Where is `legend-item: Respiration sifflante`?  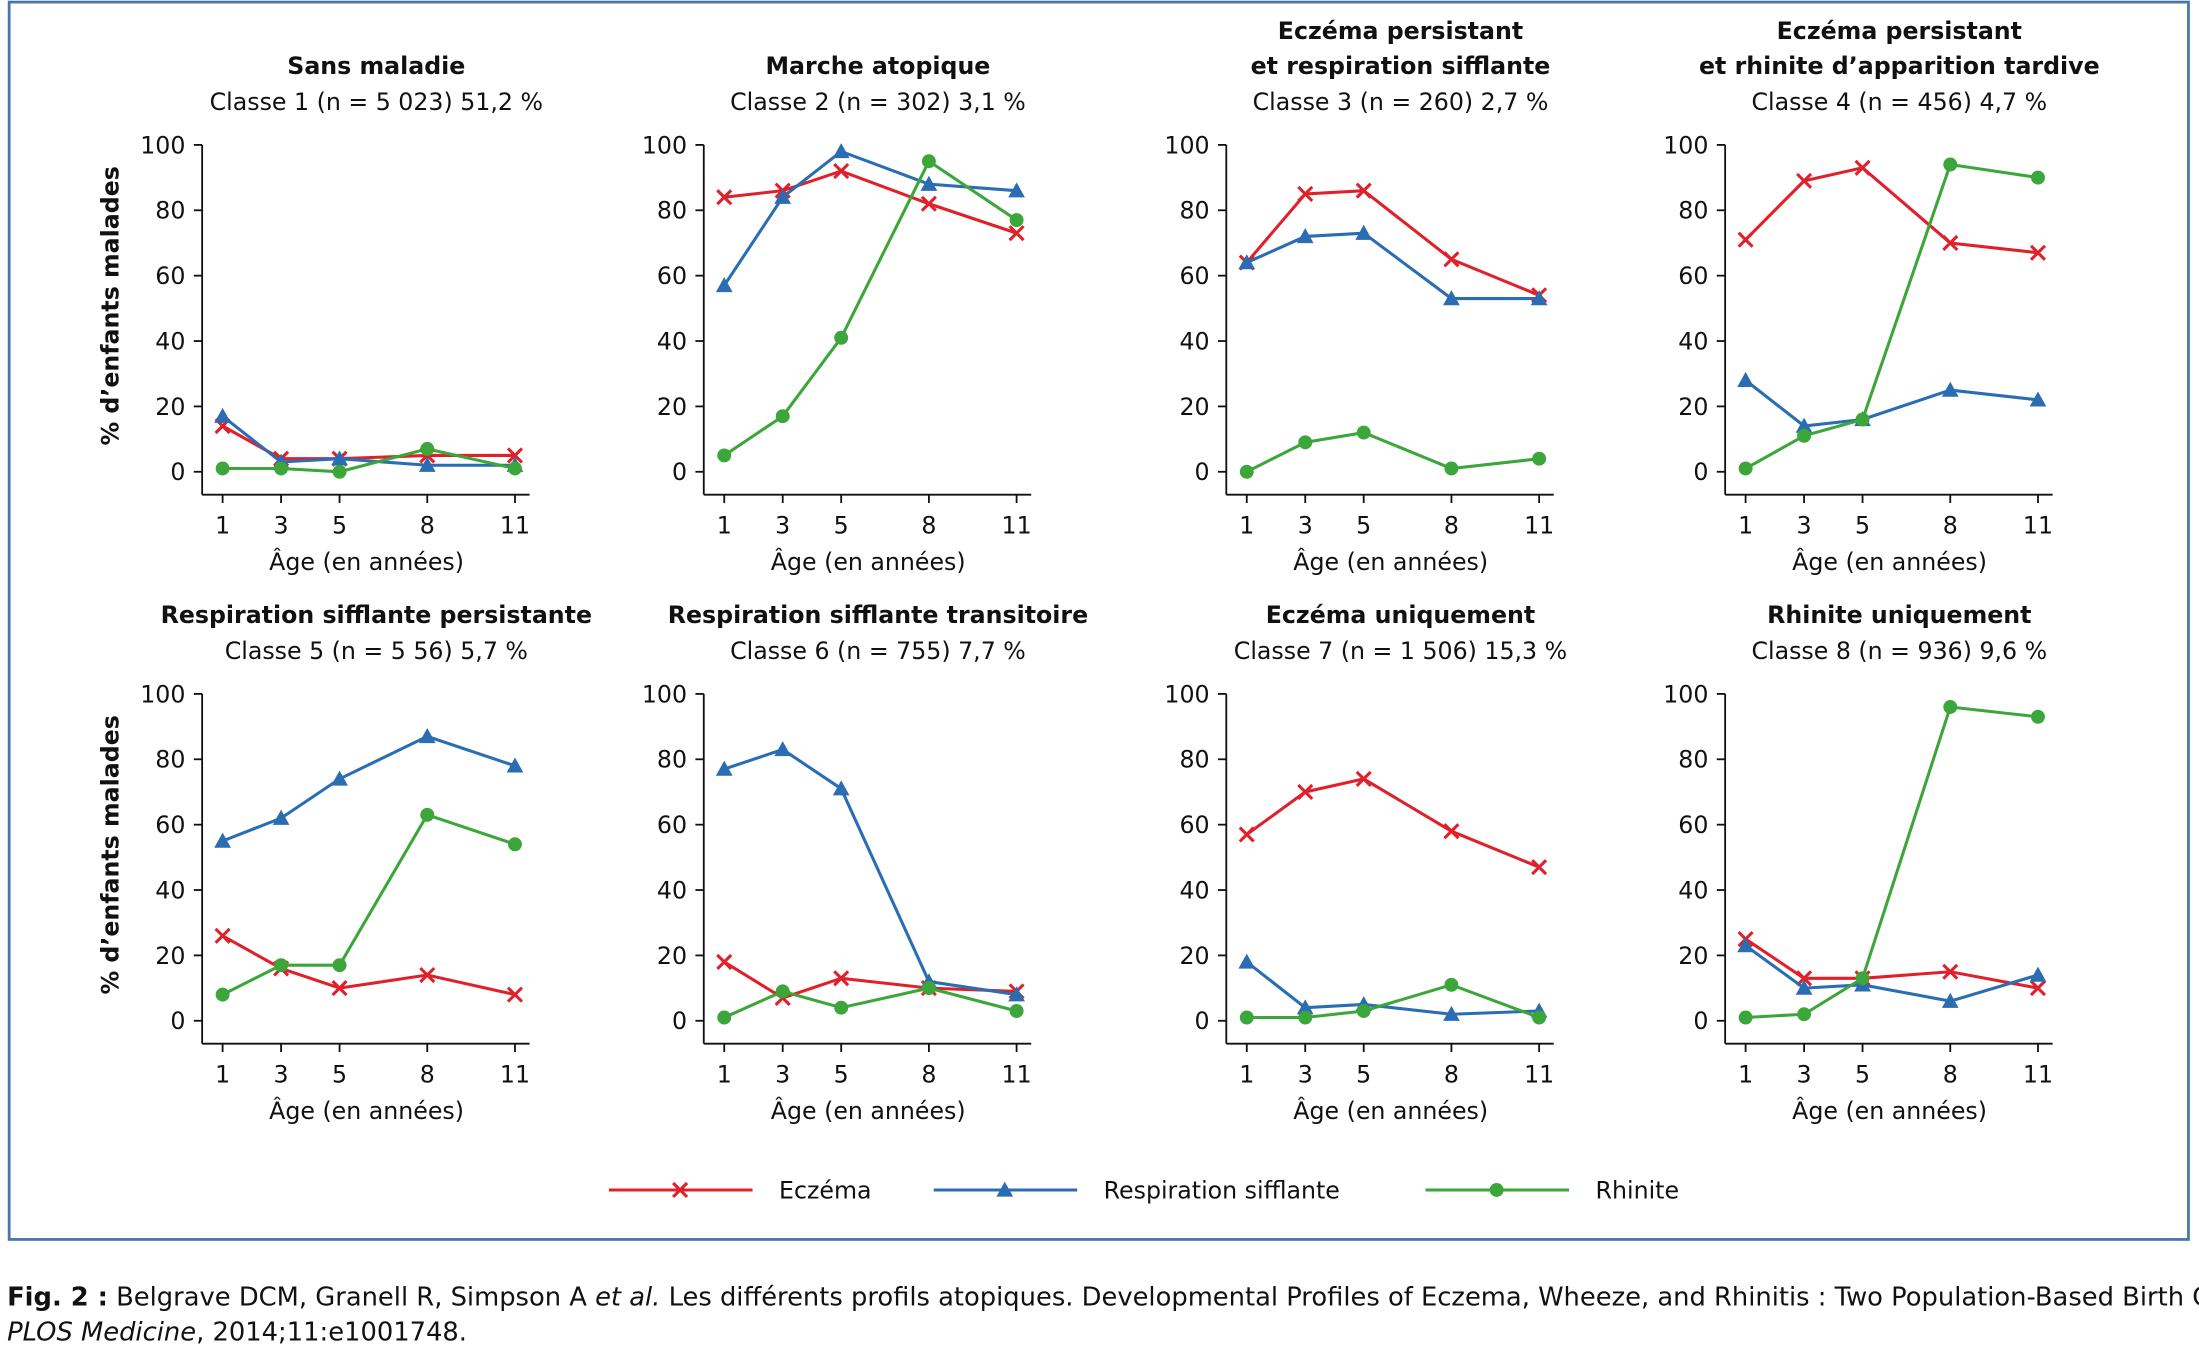 legend-item: Respiration sifflante is located at coordinates (1136, 1190).